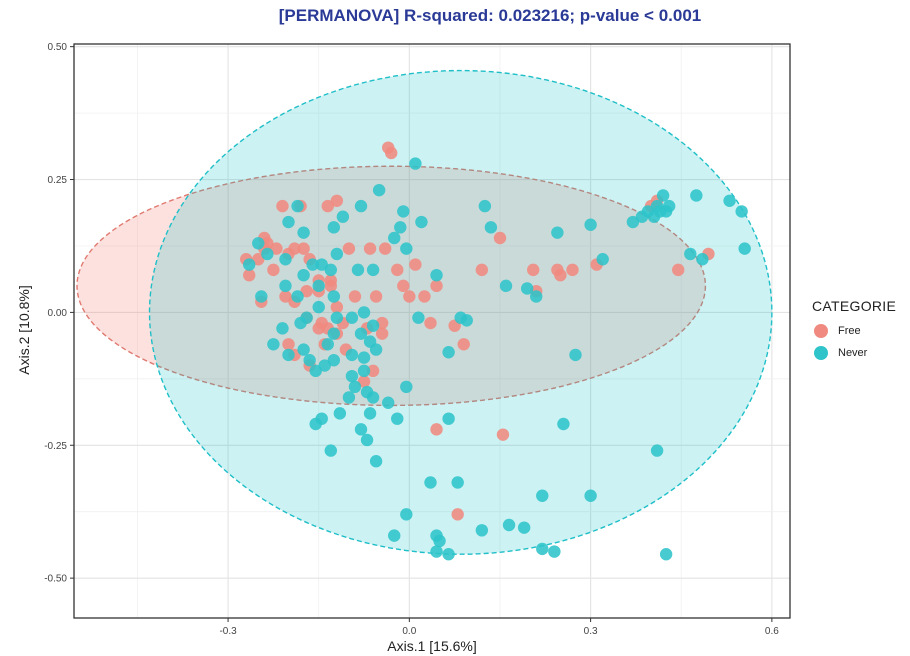  What do you see at coordinates (821, 331) in the screenshot?
I see `legend-key-free` at bounding box center [821, 331].